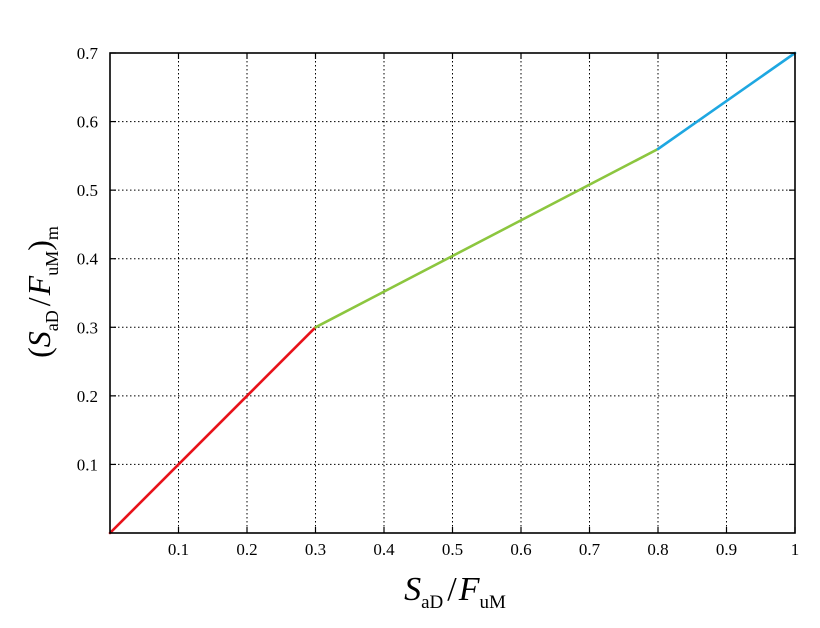 This screenshot has height=628, width=820. Describe the element at coordinates (795, 549) in the screenshot. I see `x-tick-label: 1` at that location.